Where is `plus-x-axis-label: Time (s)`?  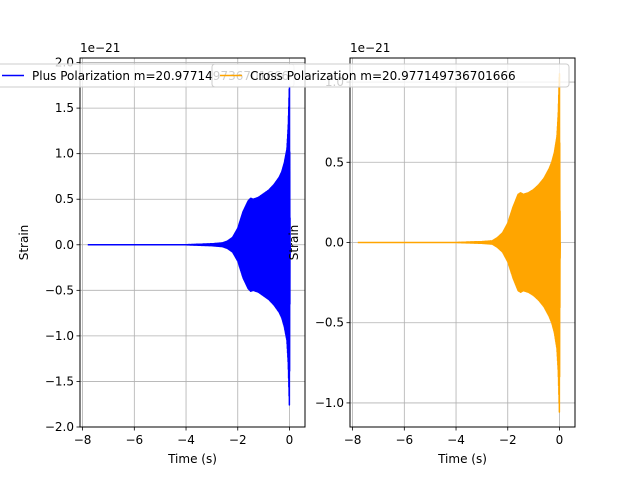 plus-x-axis-label: Time (s) is located at coordinates (192, 459).